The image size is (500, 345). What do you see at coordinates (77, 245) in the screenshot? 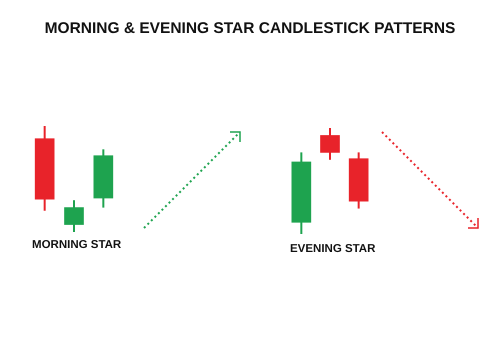
I see `x-axis-title: MORNING STAR` at bounding box center [77, 245].